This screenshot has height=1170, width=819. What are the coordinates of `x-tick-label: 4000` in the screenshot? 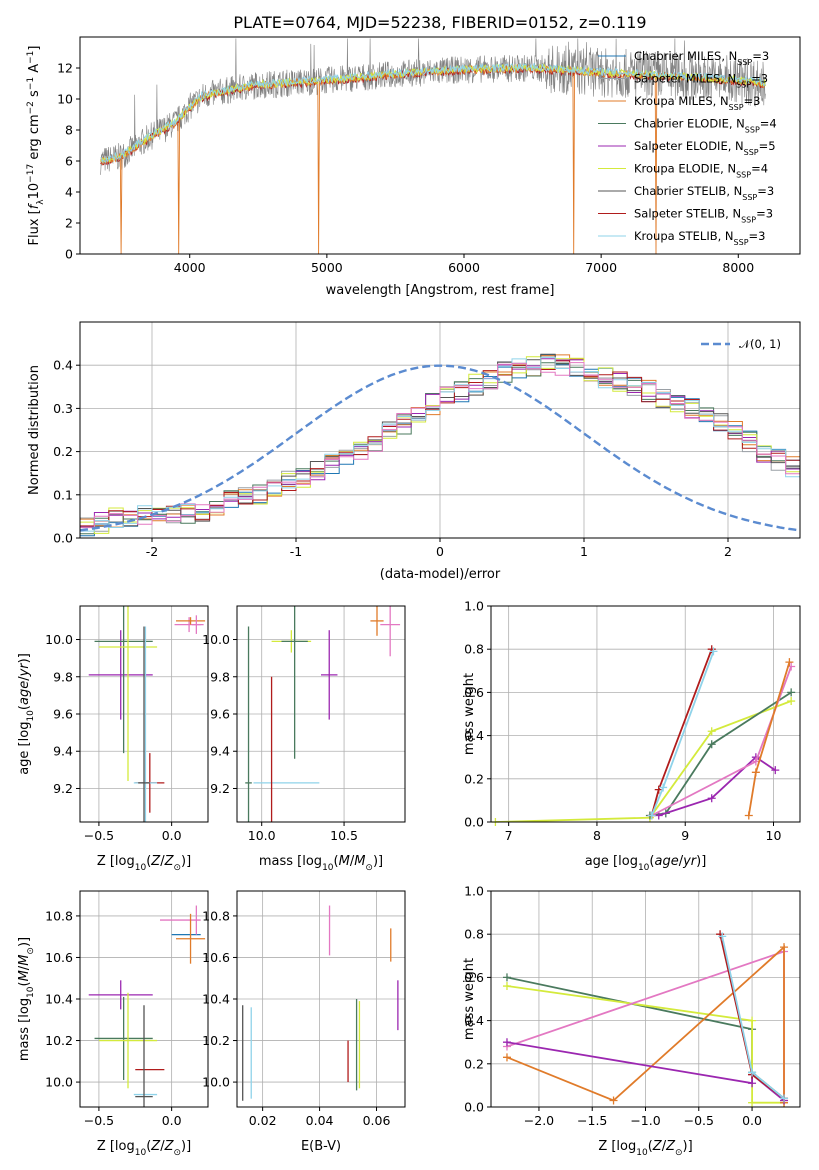 It's located at (190, 267).